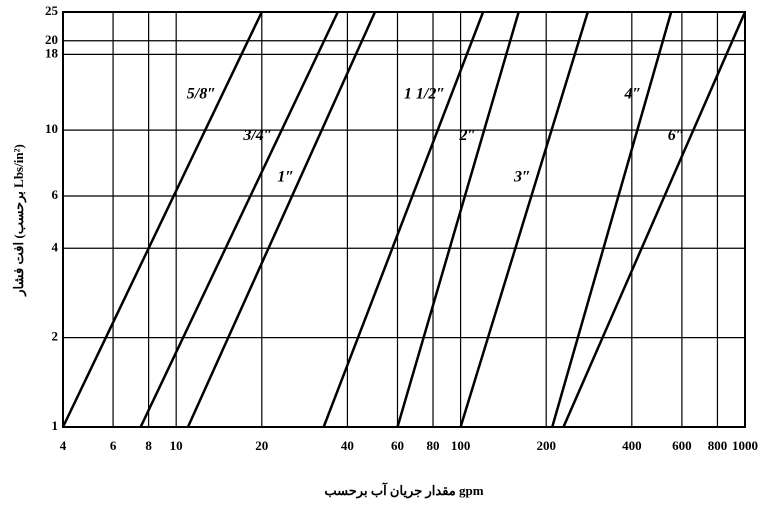 This screenshot has height=511, width=774. What do you see at coordinates (55, 425) in the screenshot?
I see `y-tick-label: 1` at bounding box center [55, 425].